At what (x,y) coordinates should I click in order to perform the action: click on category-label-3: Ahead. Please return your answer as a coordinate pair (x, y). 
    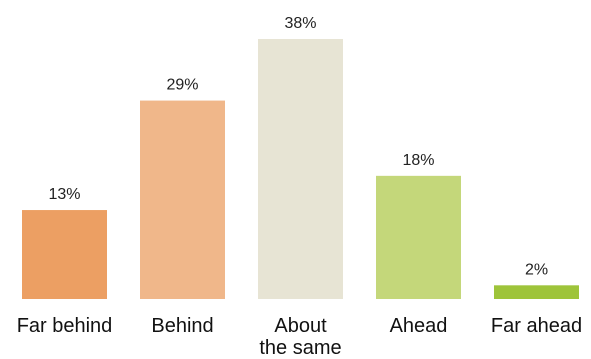
    Looking at the image, I should click on (419, 326).